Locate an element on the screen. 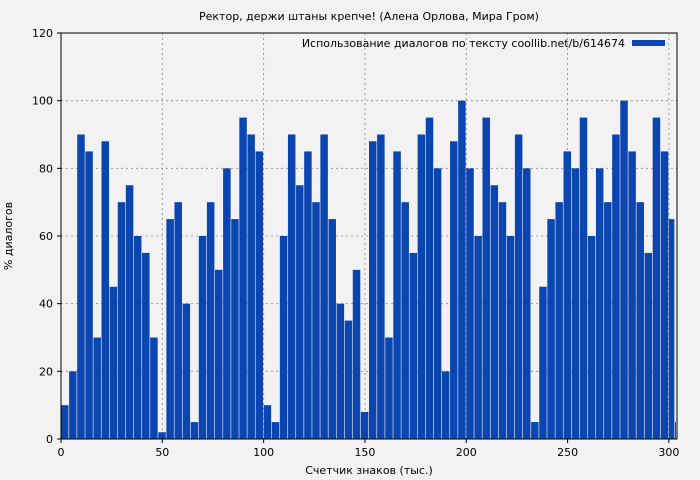 Image resolution: width=700 pixels, height=480 pixels. x-axis-label: Счетчик знаков (тыс.) is located at coordinates (369, 470).